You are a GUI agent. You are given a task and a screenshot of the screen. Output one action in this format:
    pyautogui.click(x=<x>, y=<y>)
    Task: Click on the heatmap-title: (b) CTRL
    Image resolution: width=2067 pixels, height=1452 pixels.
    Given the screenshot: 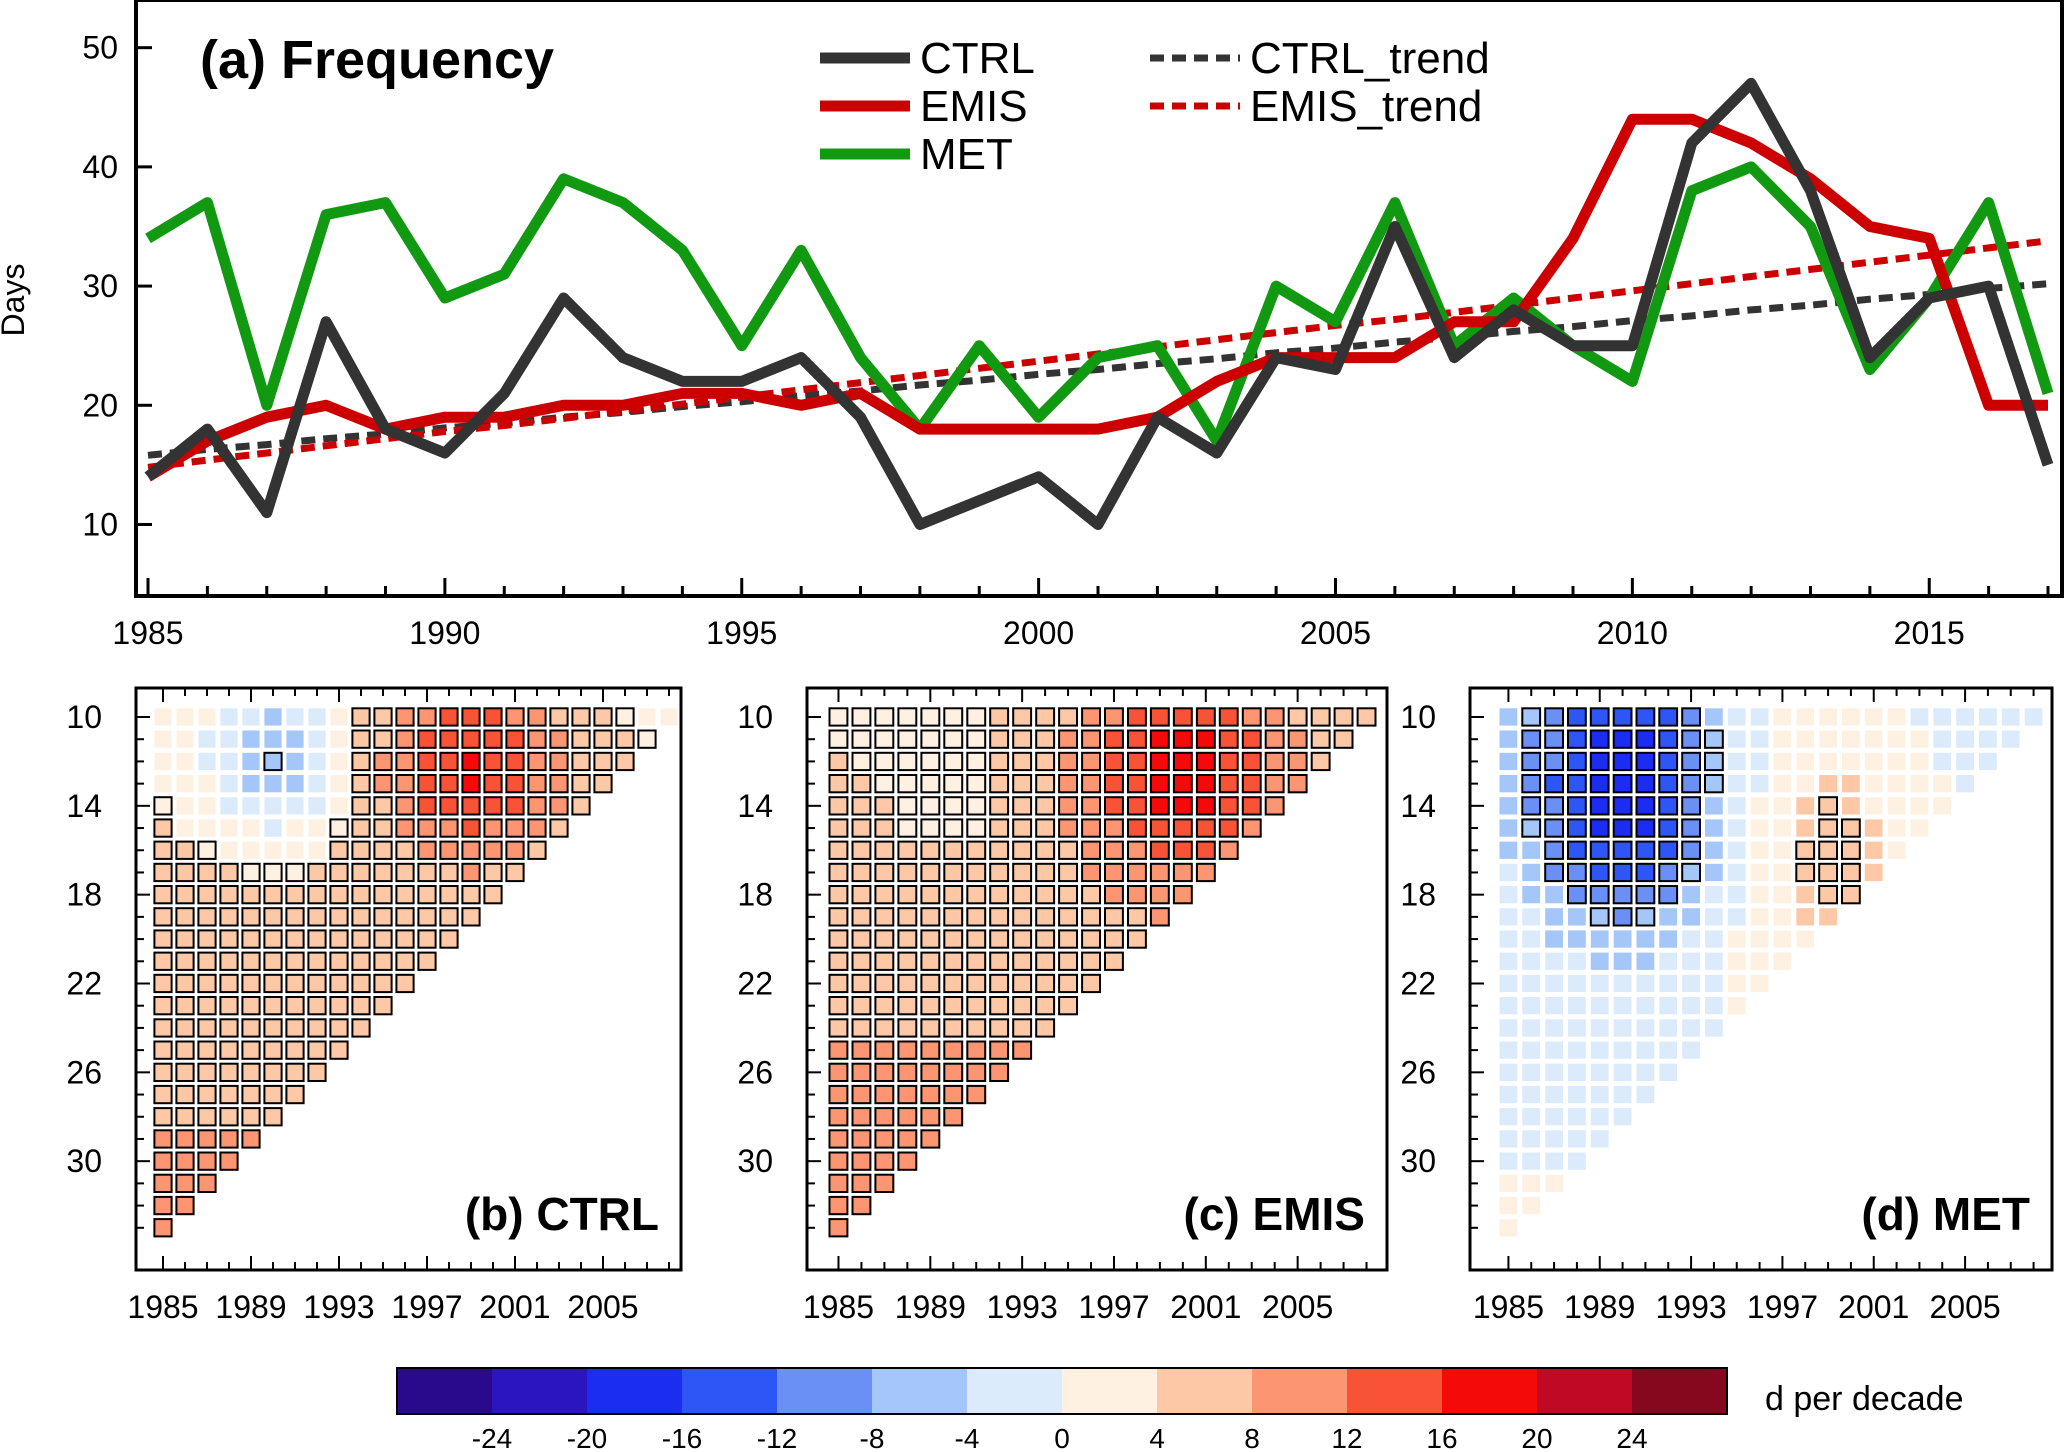 What is the action you would take?
    pyautogui.click(x=562, y=1214)
    